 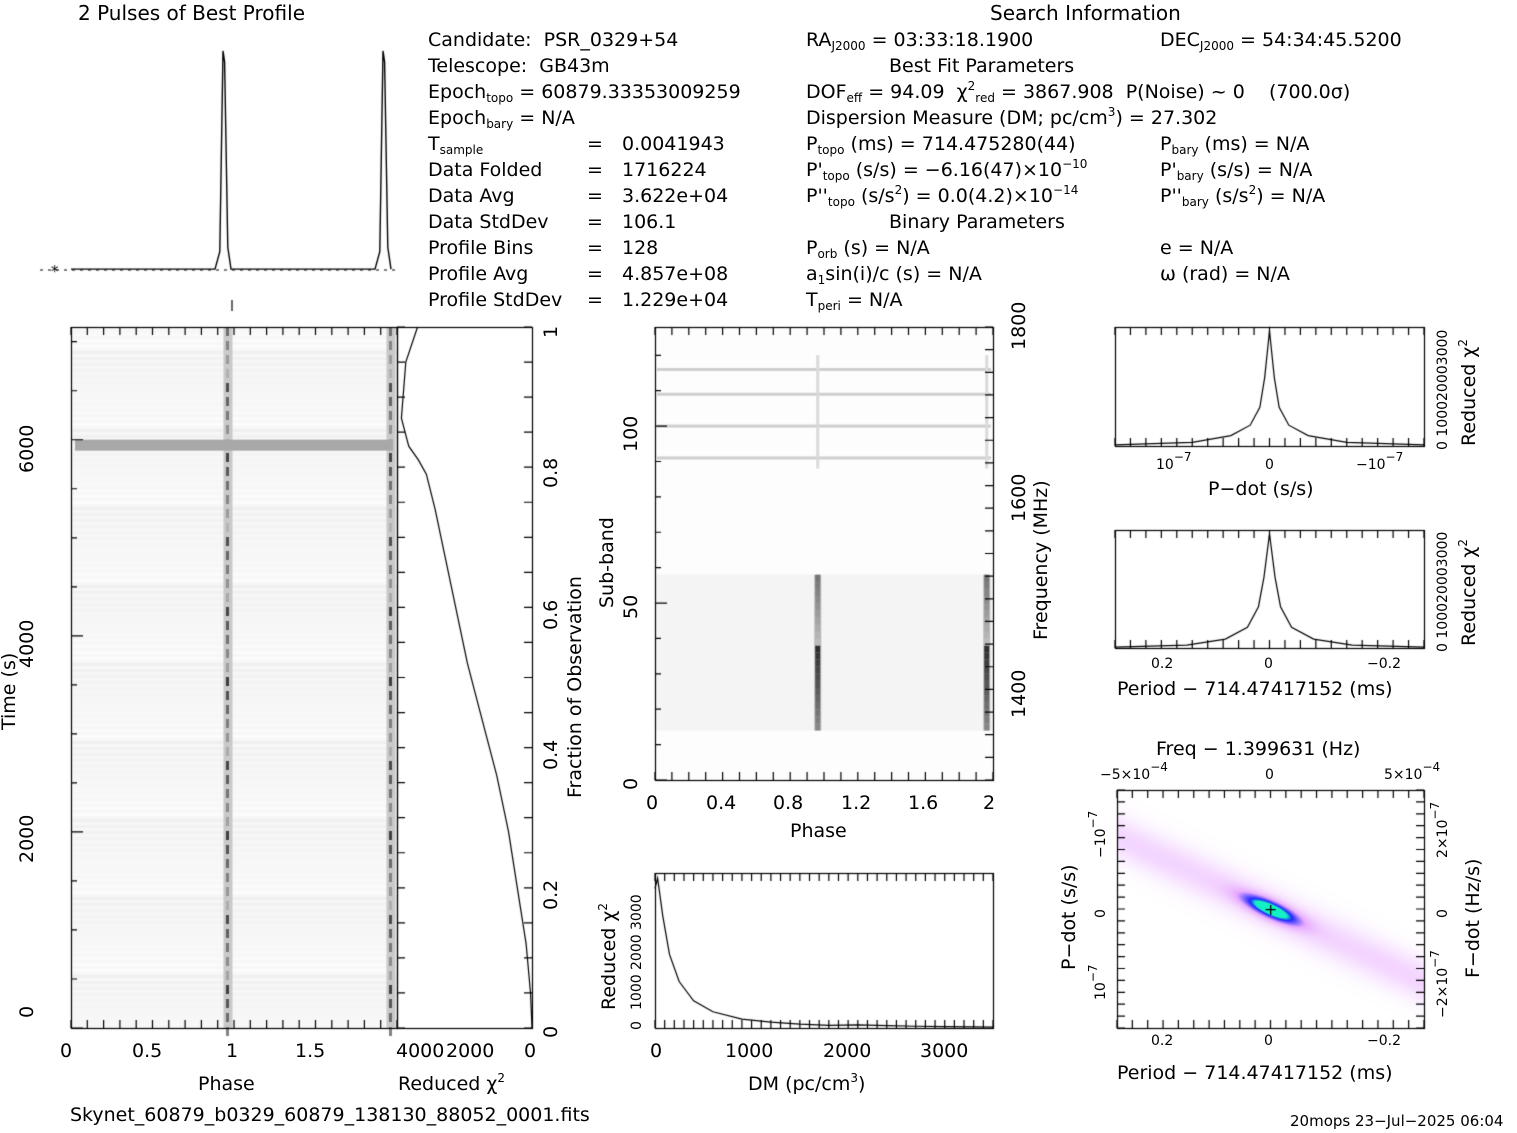 I want to click on pdot-tick-left: 10−7, so click(x=1174, y=461).